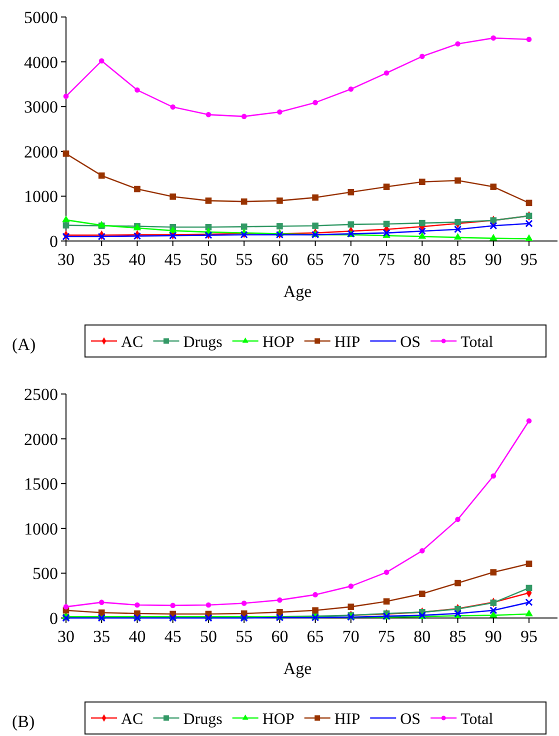 This screenshot has width=559, height=736. Describe the element at coordinates (244, 259) in the screenshot. I see `x-tick-label: 55` at that location.